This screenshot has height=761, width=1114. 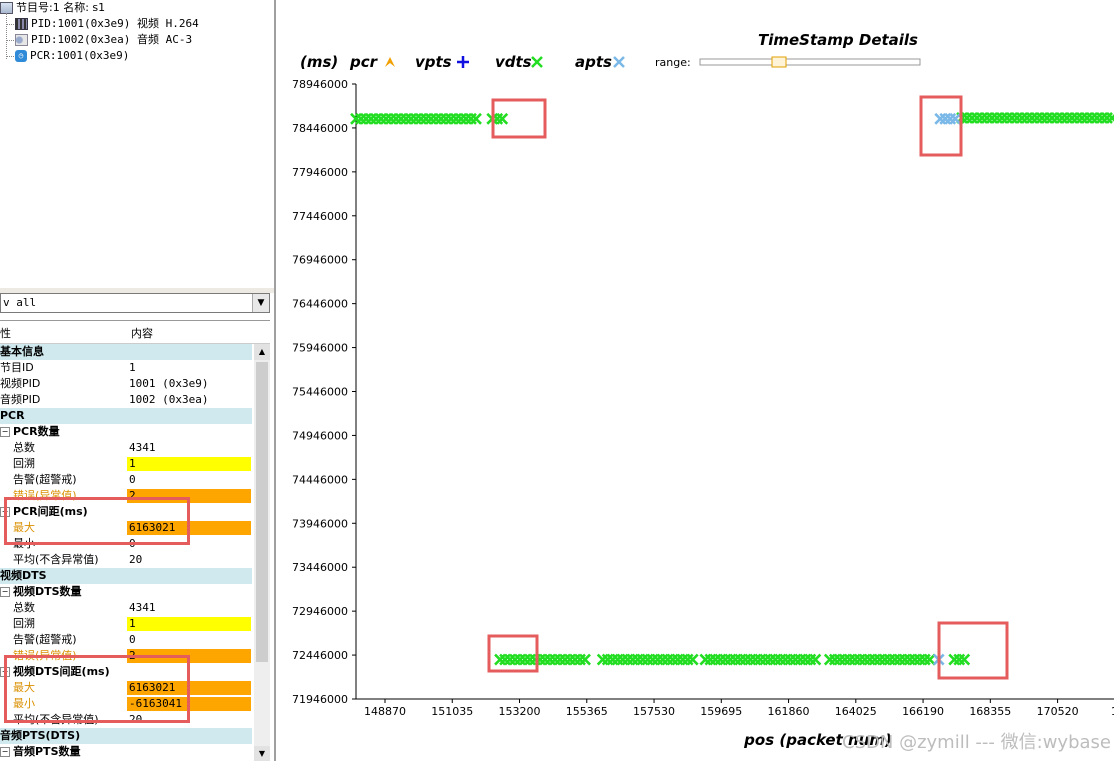 What do you see at coordinates (320, 435) in the screenshot?
I see `y-tick-label: 74946000` at bounding box center [320, 435].